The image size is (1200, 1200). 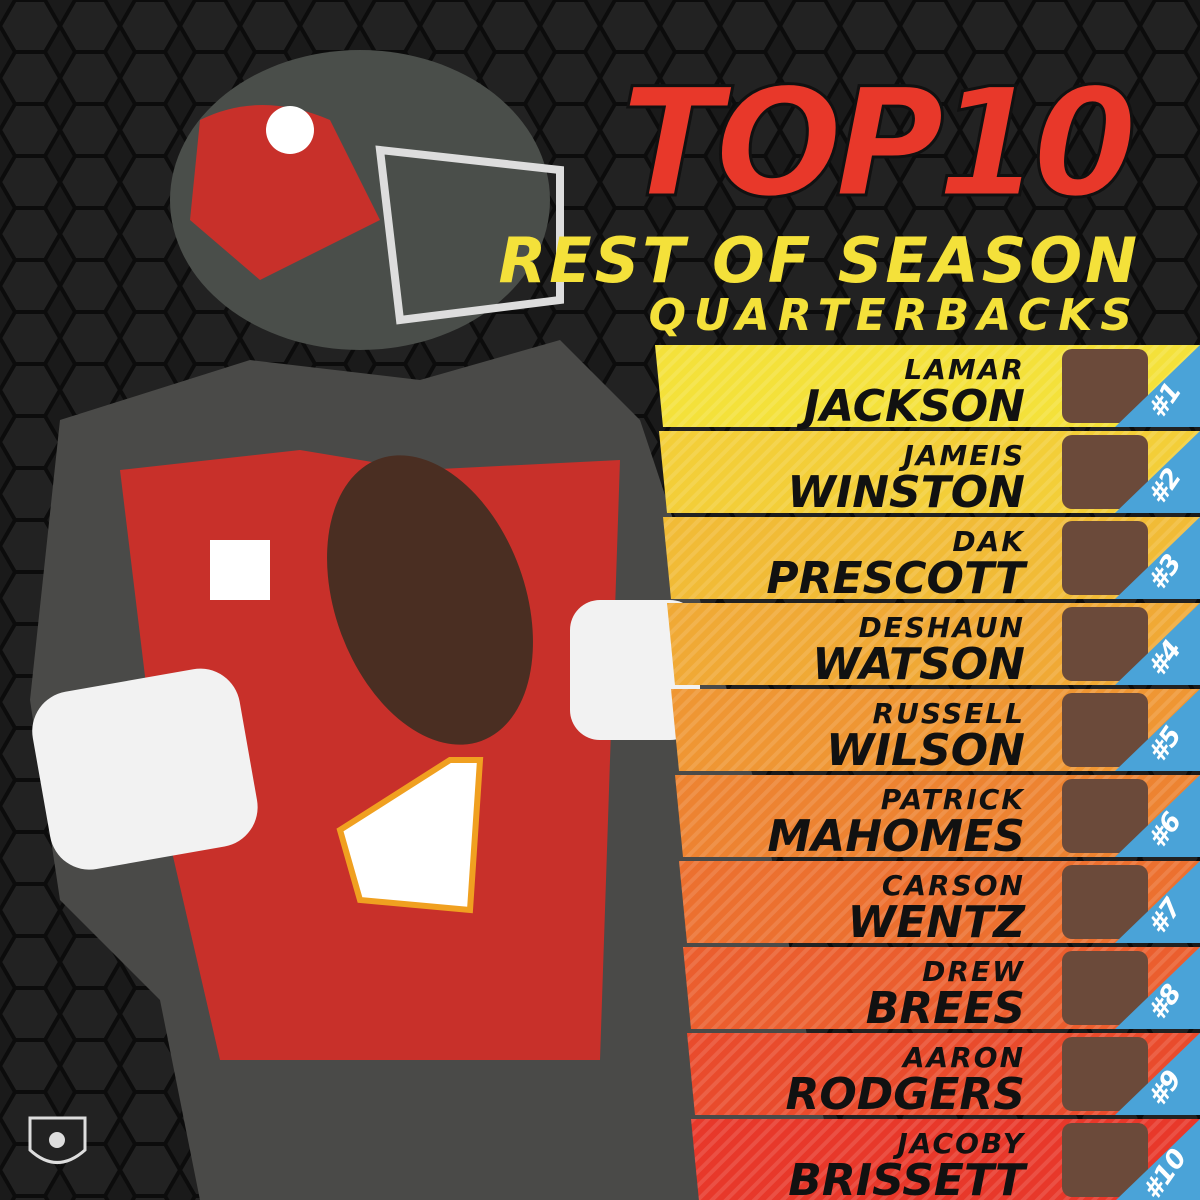 What do you see at coordinates (910, 406) in the screenshot?
I see `last-name: JACKSON` at bounding box center [910, 406].